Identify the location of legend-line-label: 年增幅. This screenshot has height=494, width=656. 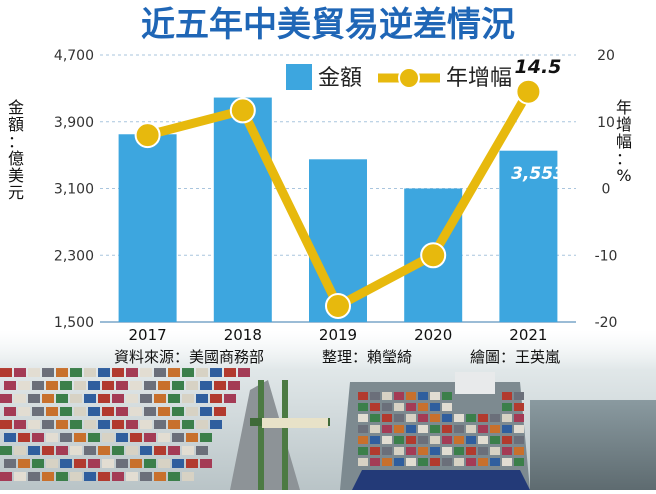
(479, 78).